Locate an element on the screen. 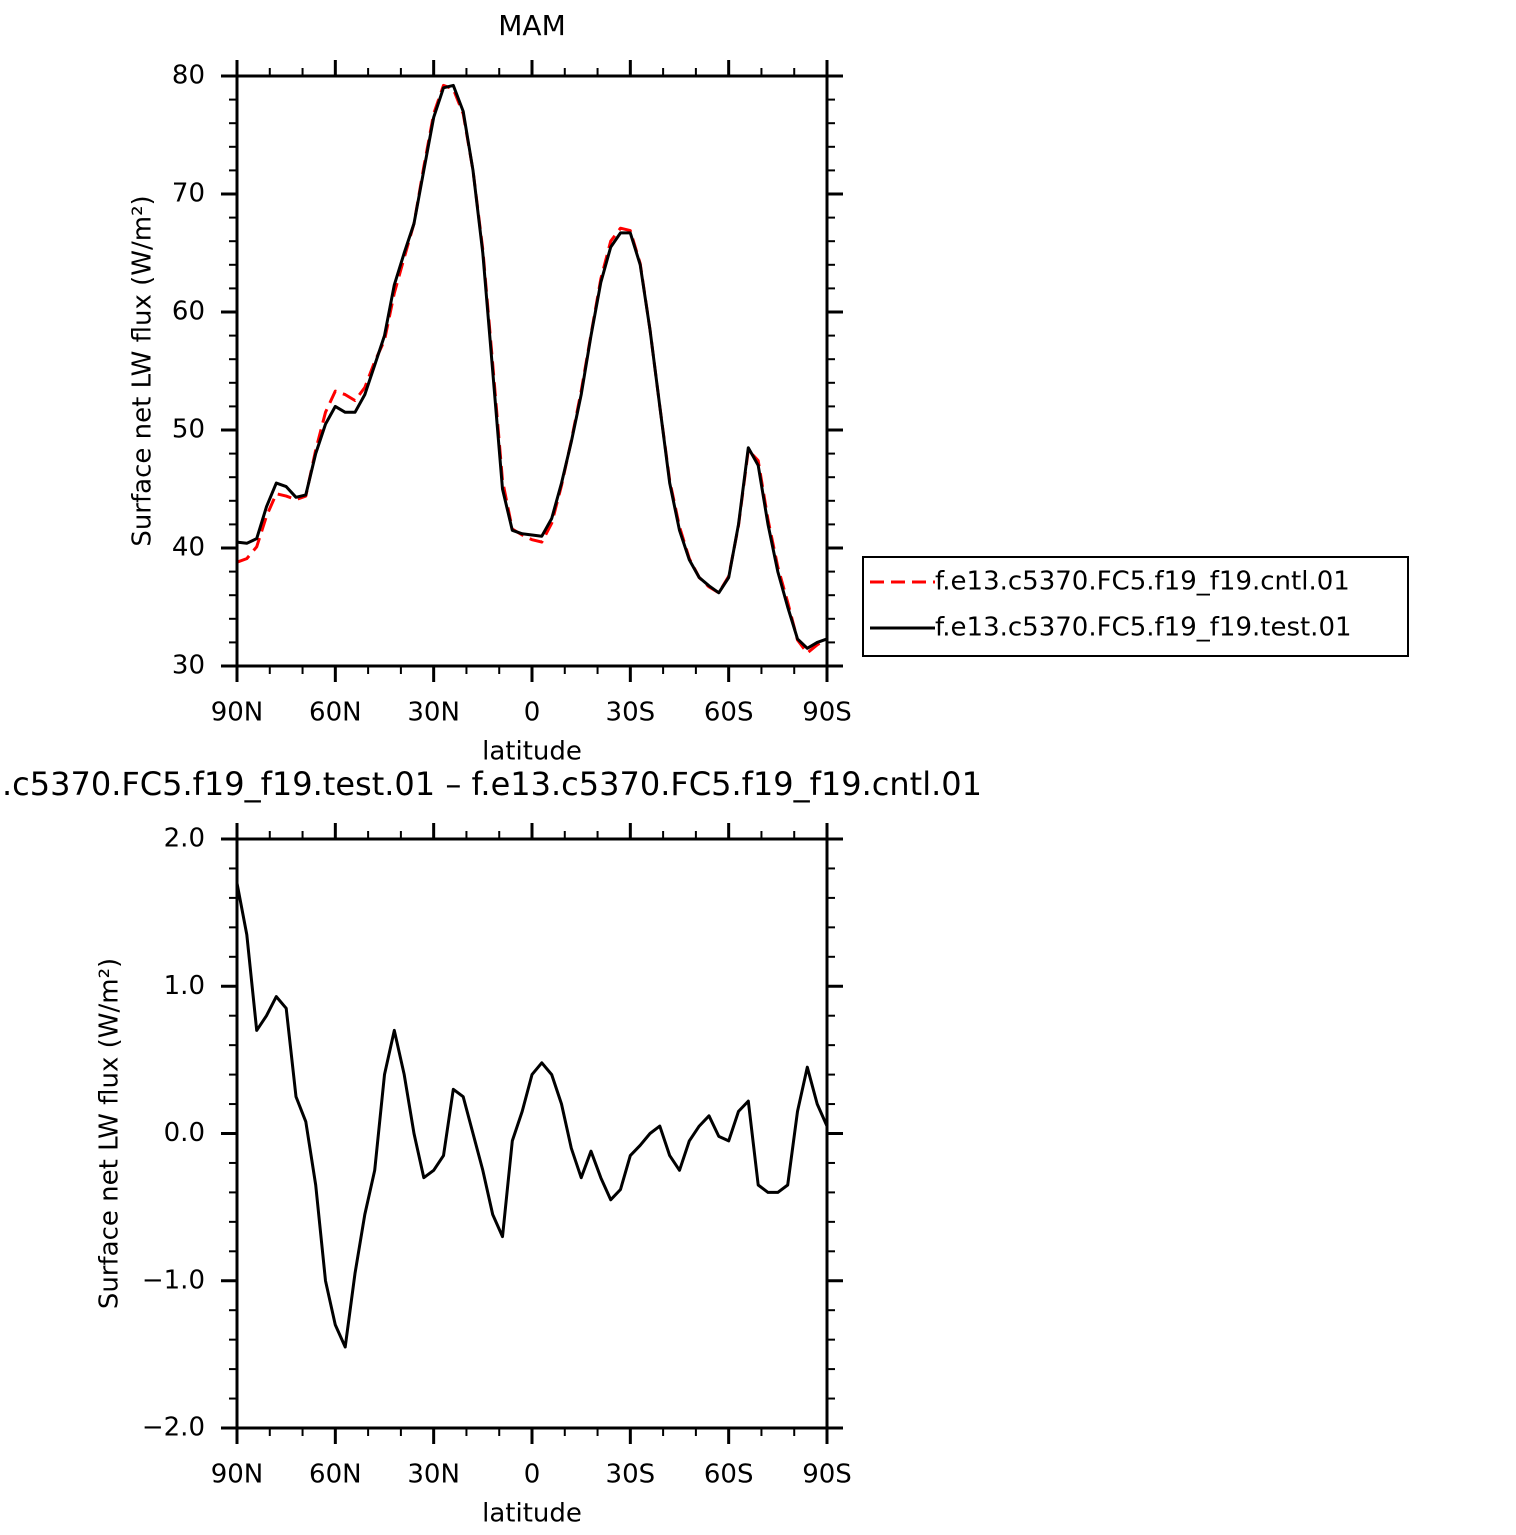 Image resolution: width=1516 pixels, height=1535 pixels. y-tick-label: 60 is located at coordinates (188, 312).